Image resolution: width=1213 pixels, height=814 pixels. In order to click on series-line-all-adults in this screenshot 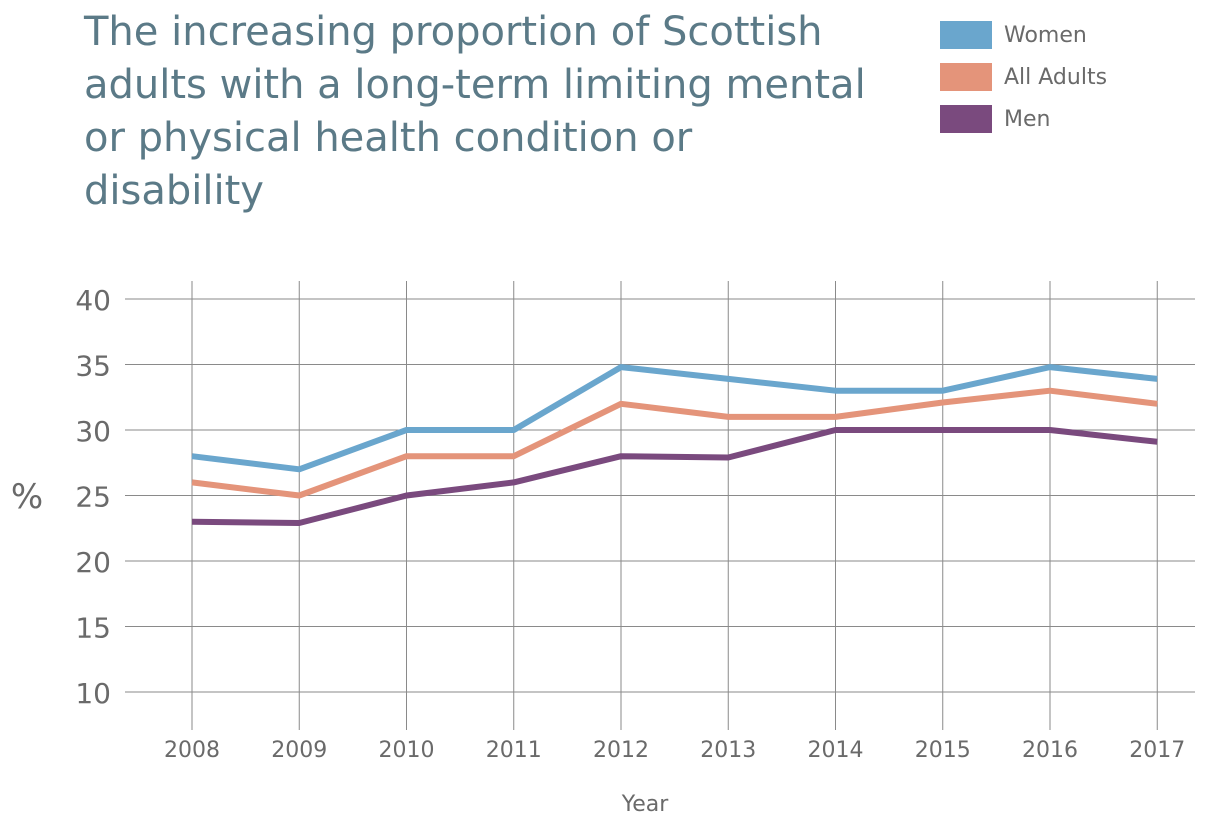, I will do `click(674, 443)`.